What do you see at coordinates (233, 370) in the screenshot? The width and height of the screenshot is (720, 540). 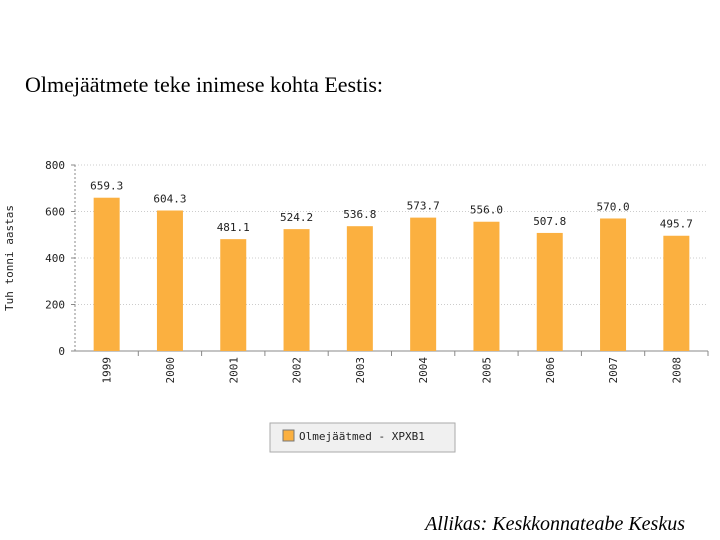 I see `x-tick-label: 2001` at bounding box center [233, 370].